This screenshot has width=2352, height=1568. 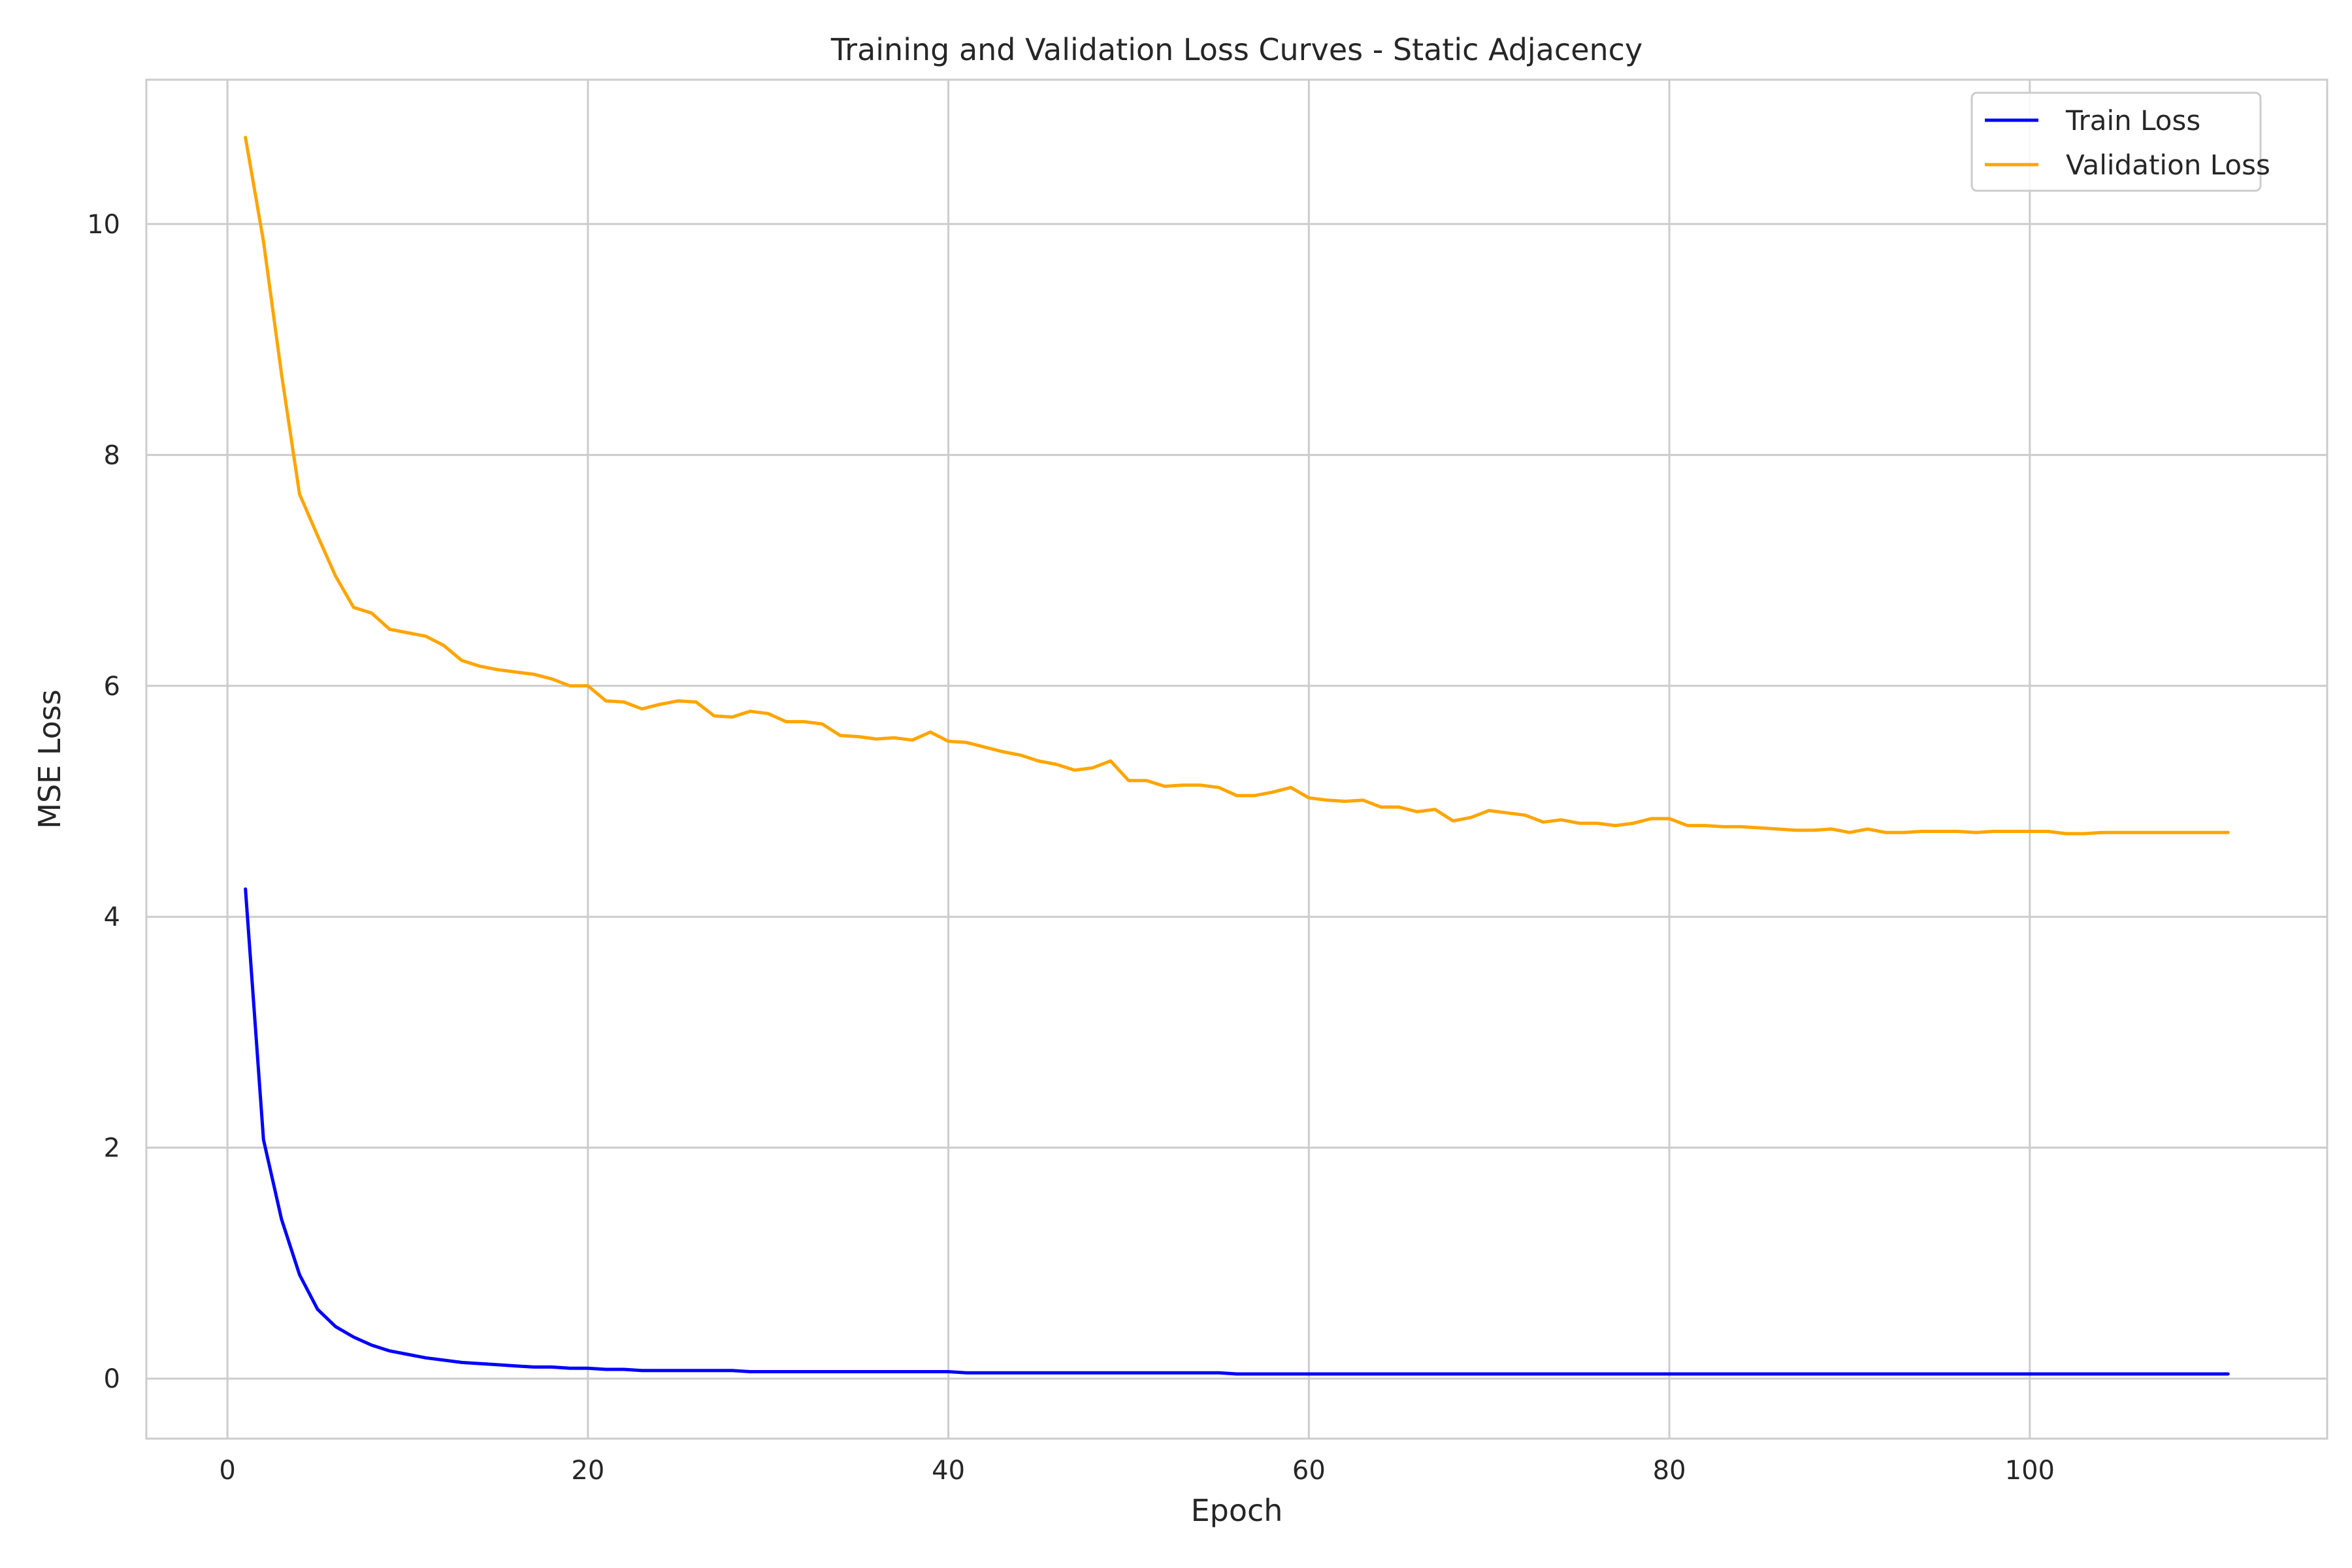 What do you see at coordinates (112, 687) in the screenshot?
I see `y-tick-label: 6` at bounding box center [112, 687].